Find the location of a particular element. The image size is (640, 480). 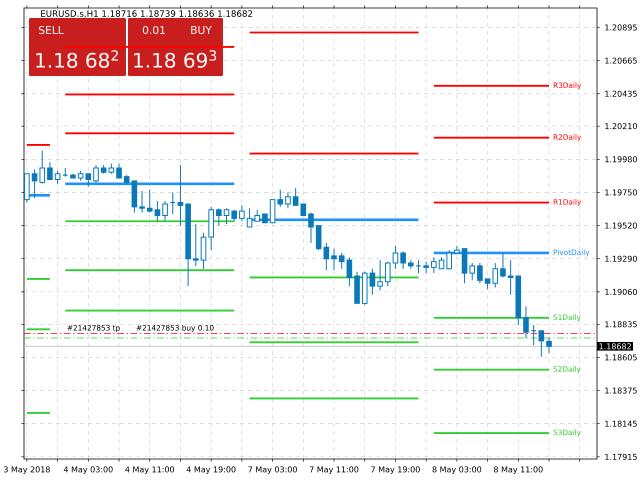

y-tick-label: 1.18145 is located at coordinates (621, 423).